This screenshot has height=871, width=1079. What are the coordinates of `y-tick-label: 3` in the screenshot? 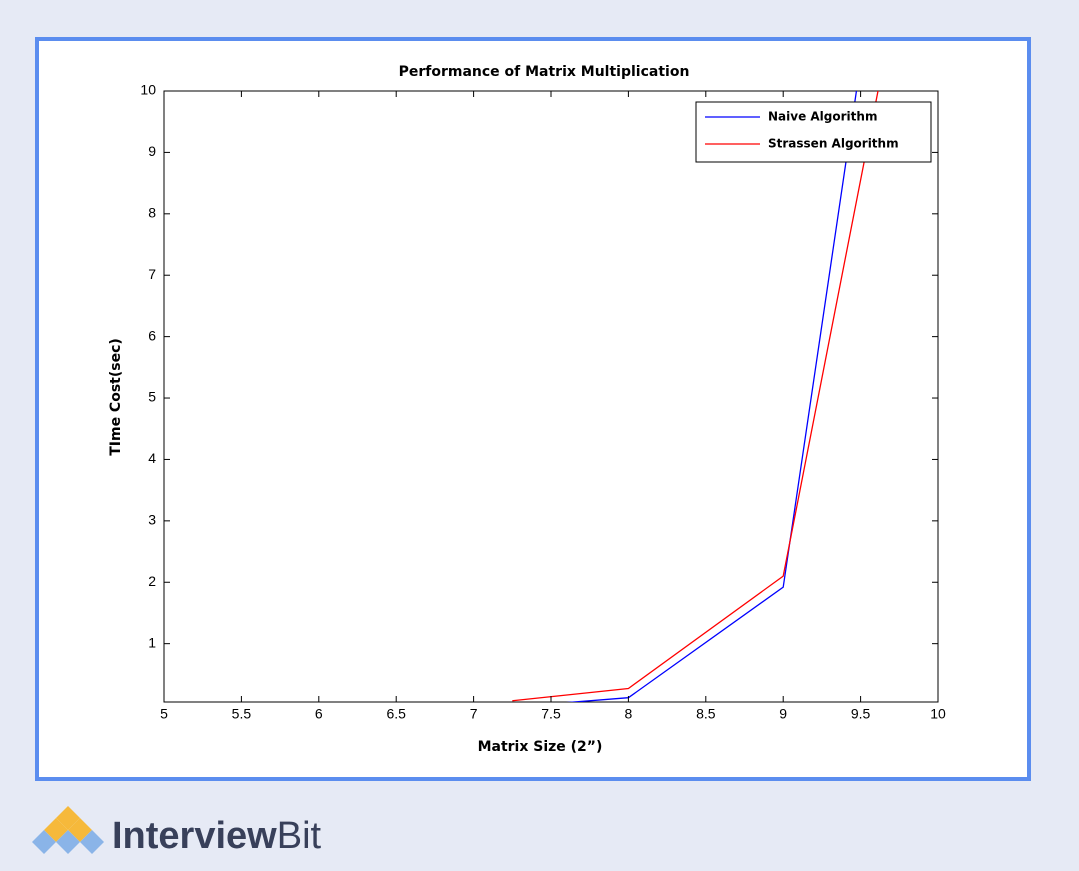 It's located at (152, 520).